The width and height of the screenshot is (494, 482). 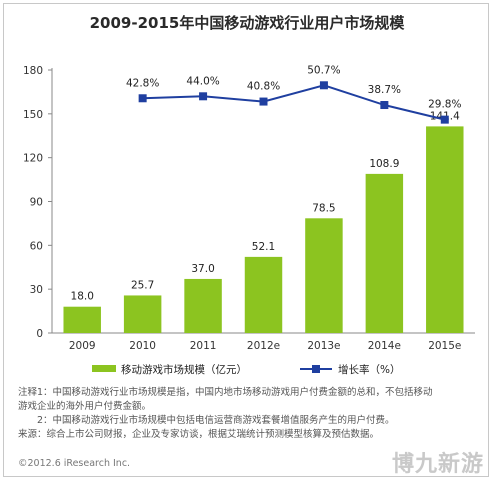 What do you see at coordinates (142, 83) in the screenshot?
I see `growth-rate-label: 42.8%` at bounding box center [142, 83].